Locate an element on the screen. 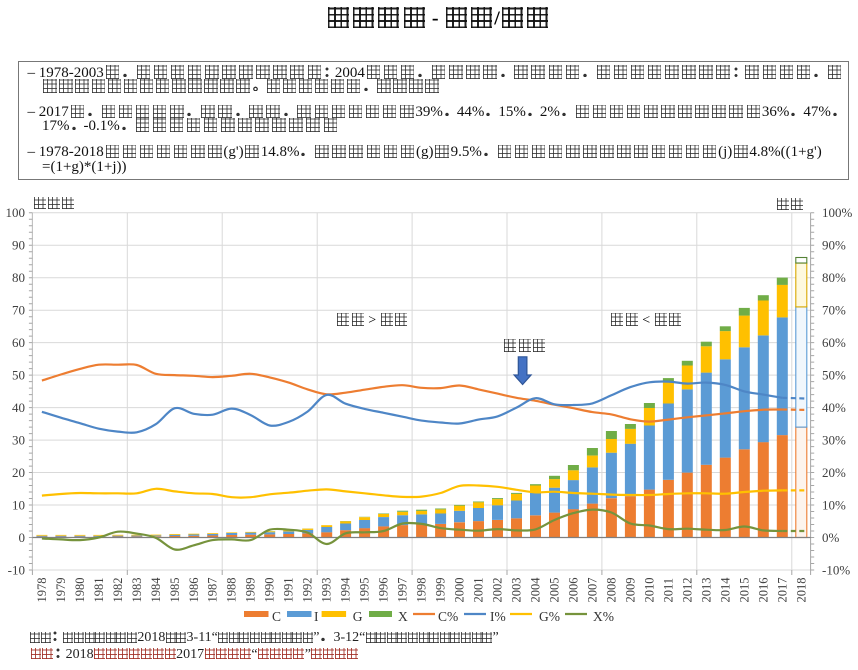 The width and height of the screenshot is (858, 670). svg-text: 1999 is located at coordinates (441, 590).